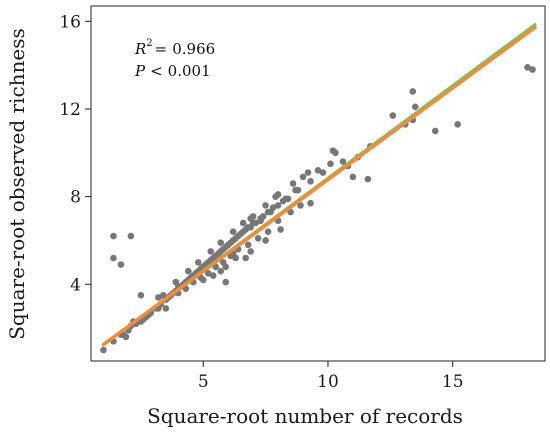 The width and height of the screenshot is (550, 433). Describe the element at coordinates (75, 153) in the screenshot. I see `y-axis-ticks: 4 8 12 16` at that location.